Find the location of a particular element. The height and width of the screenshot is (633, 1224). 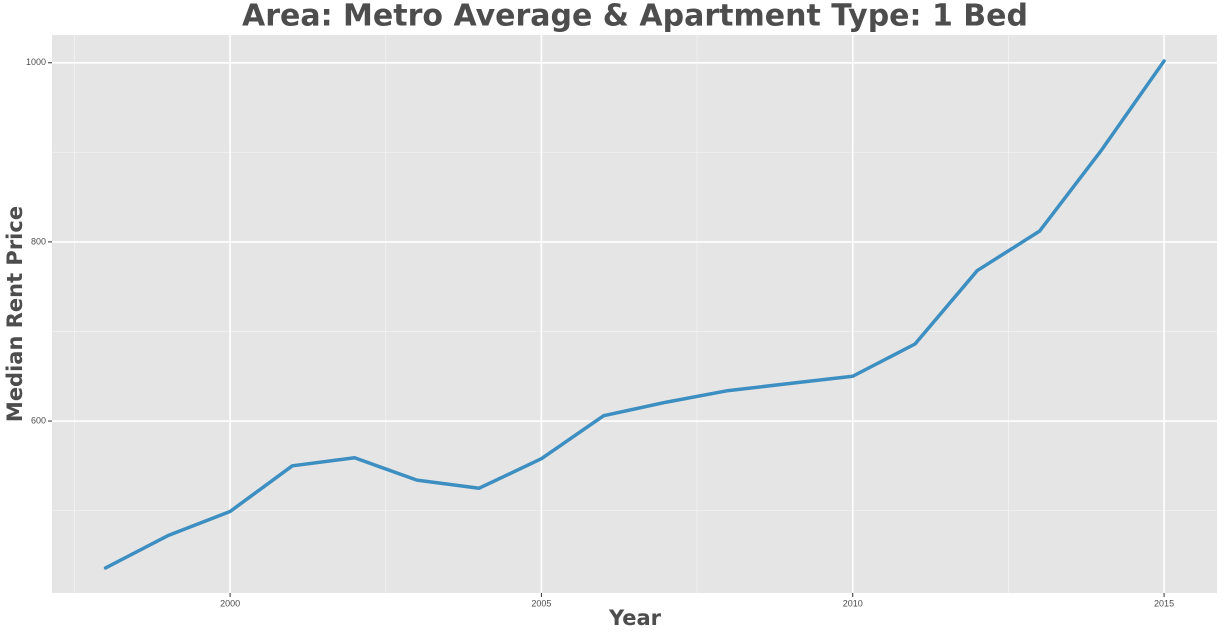

y-tick-label: 600 is located at coordinates (38, 420).